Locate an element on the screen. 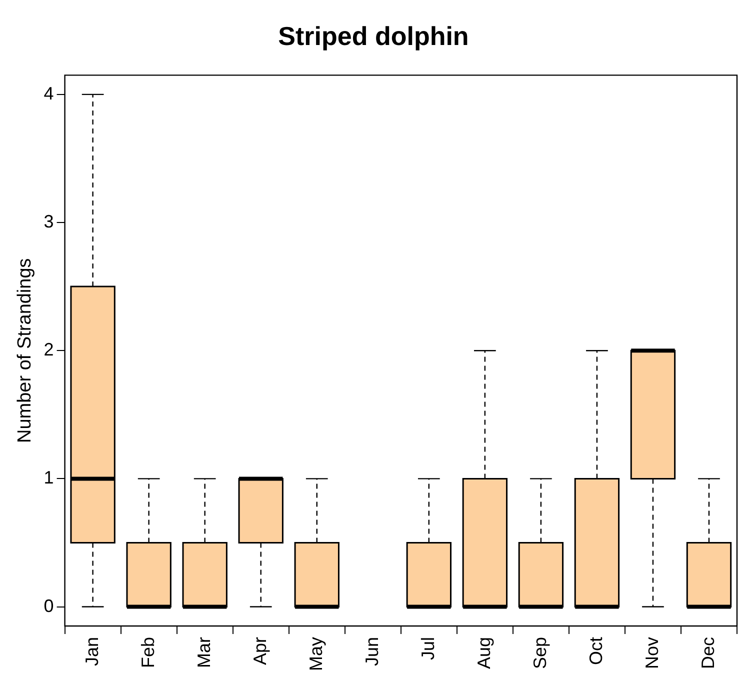 The image size is (749, 684). x-tick-label: Dec is located at coordinates (708, 653).